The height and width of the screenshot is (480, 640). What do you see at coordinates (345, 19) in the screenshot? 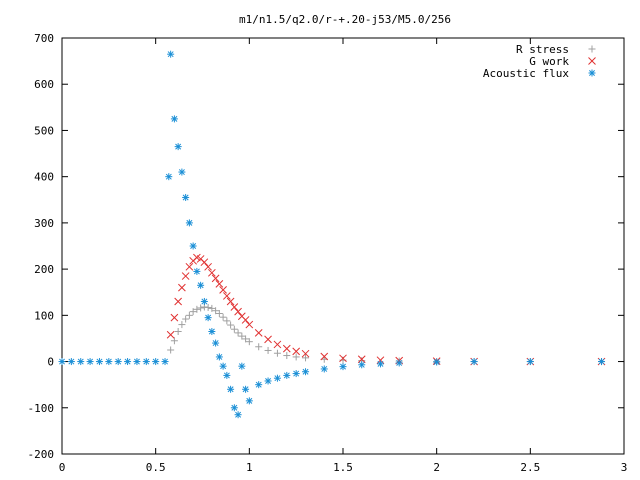
I see `chart-title: m1/n1.5/q2.0/r-+.20-j53/M5.0/256` at bounding box center [345, 19].